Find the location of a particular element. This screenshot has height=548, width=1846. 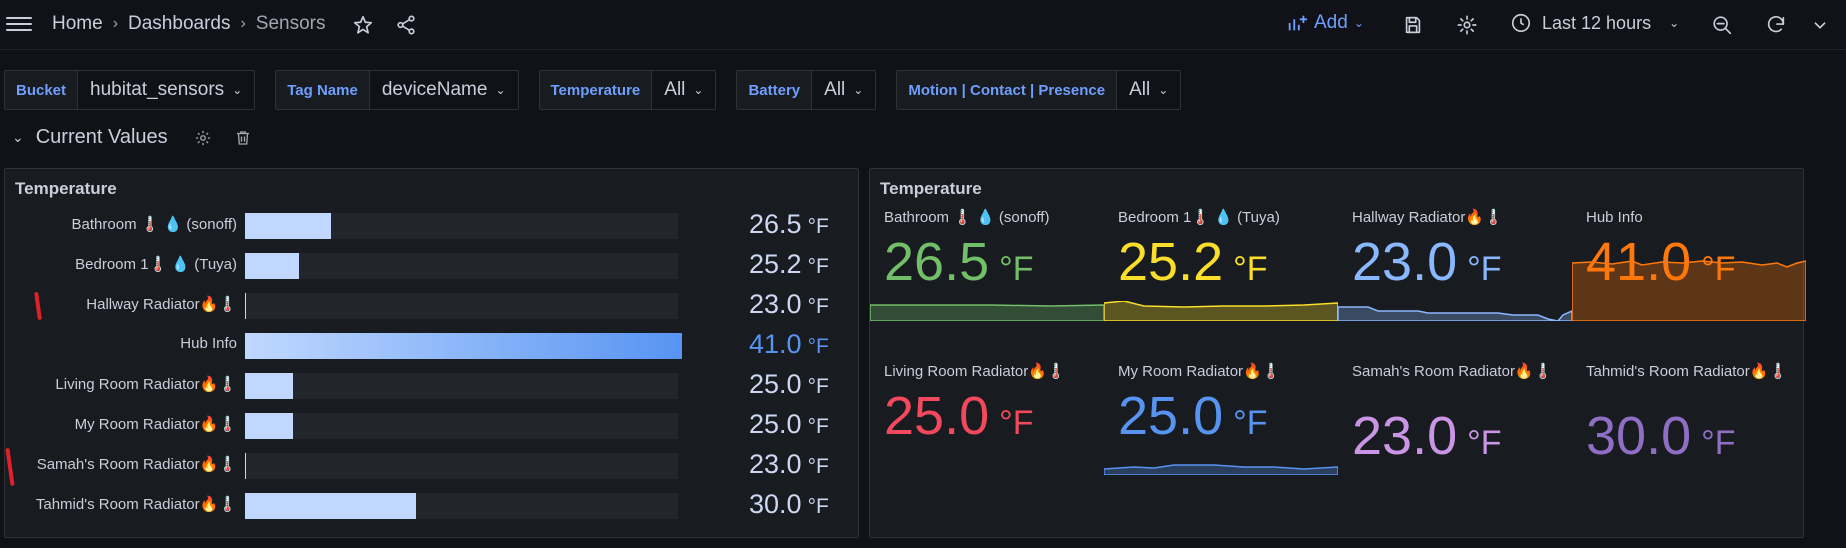

stat-tile: Bathroom 🌡️ 💧 (sonoff) 26.5 °F is located at coordinates (987, 238).